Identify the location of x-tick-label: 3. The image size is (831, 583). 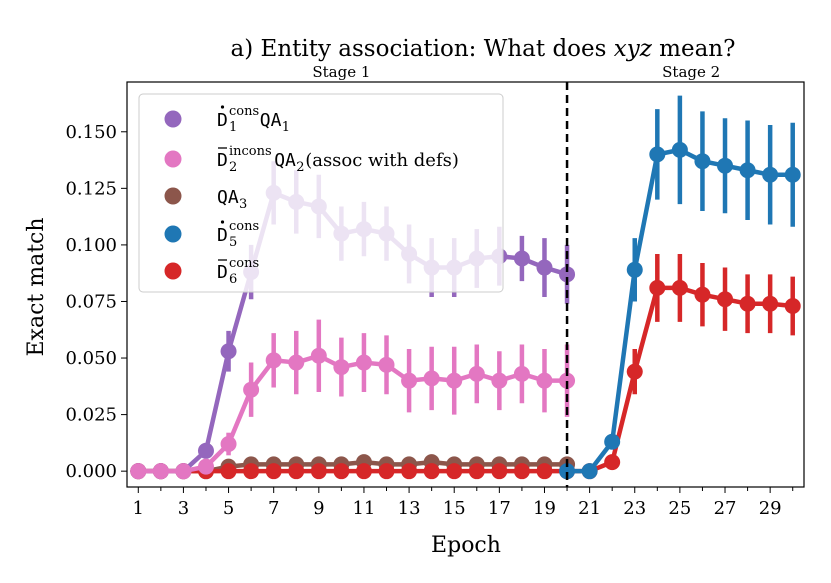
(183, 508).